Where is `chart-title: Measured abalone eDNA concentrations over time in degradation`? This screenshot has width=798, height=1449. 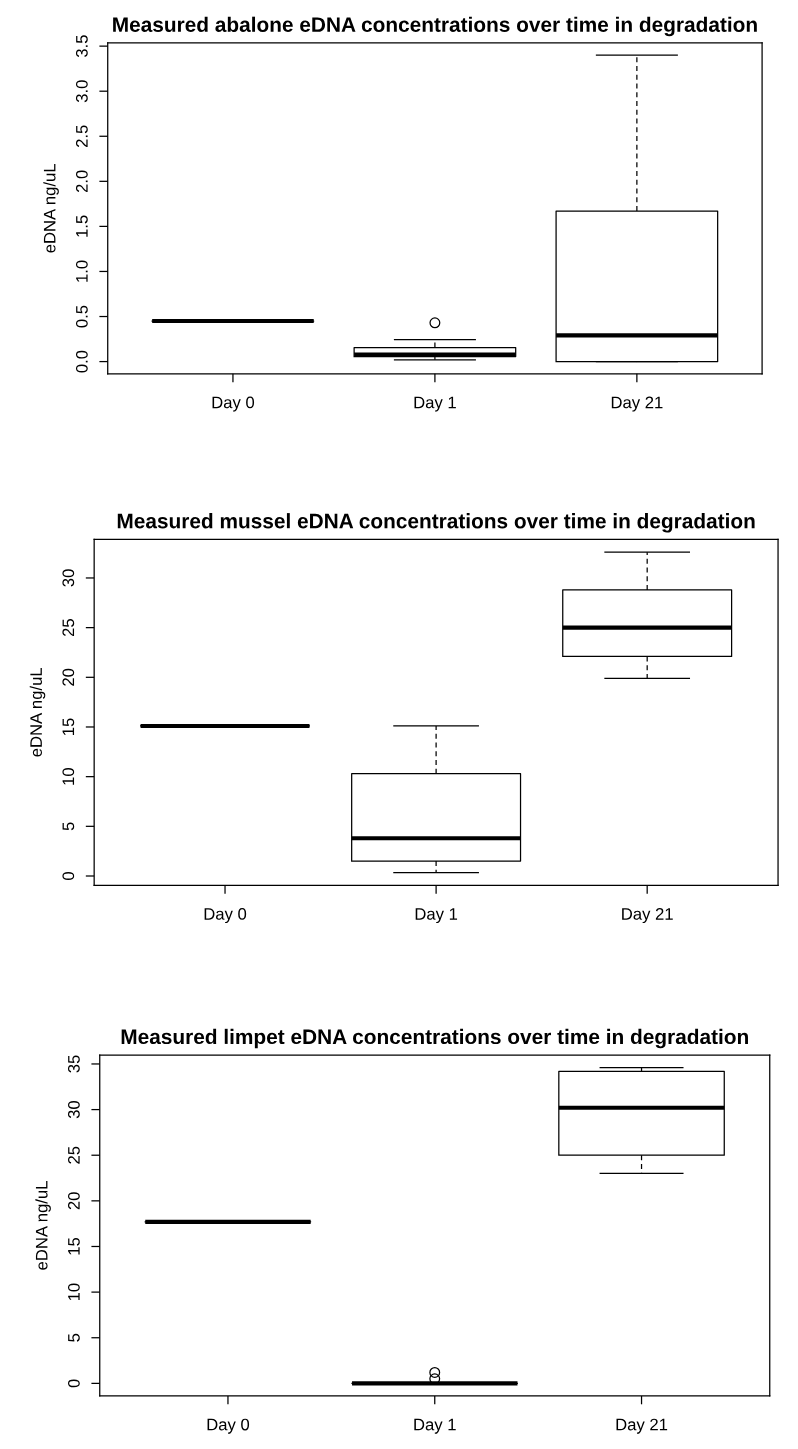
chart-title: Measured abalone eDNA concentrations over time in degradation is located at coordinates (435, 26).